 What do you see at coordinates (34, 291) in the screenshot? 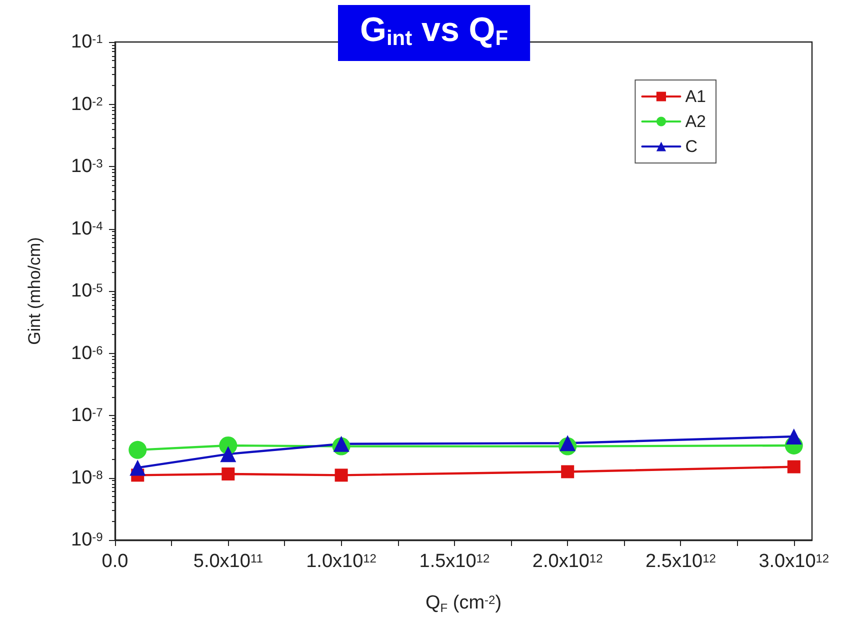
I see `y-axis-title: Gint (mho/cm)` at bounding box center [34, 291].